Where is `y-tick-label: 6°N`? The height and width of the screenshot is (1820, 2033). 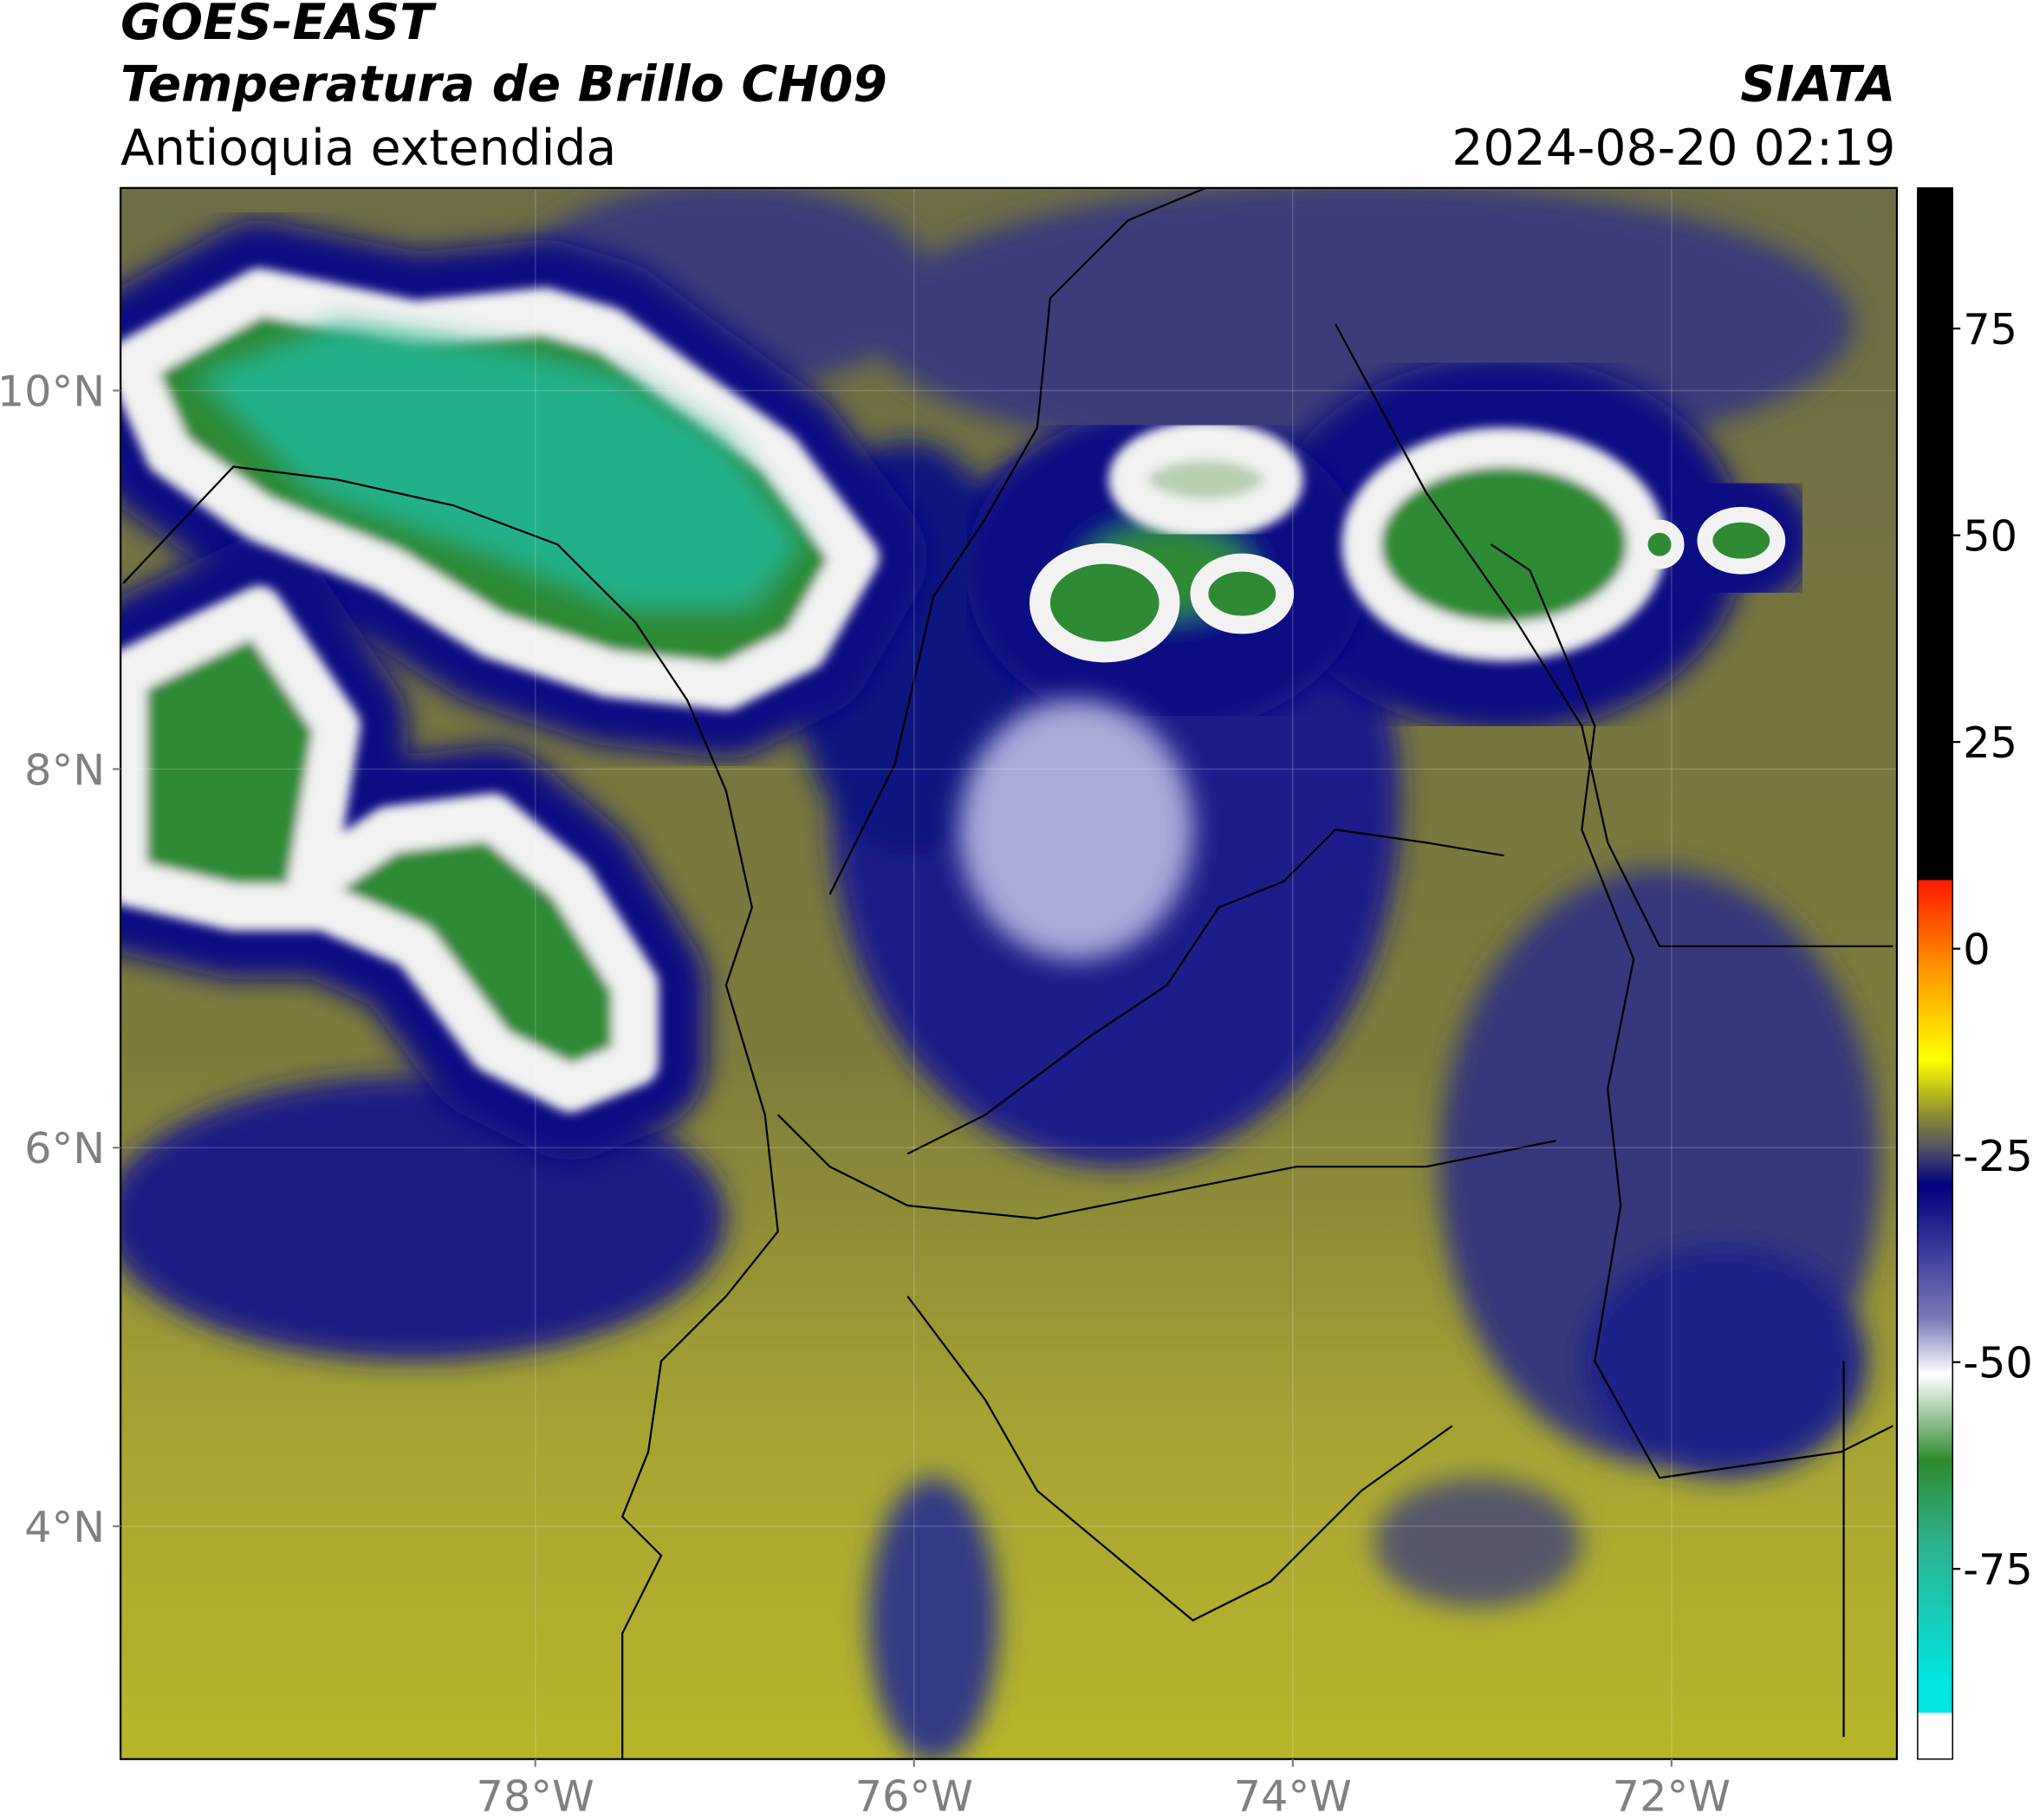 y-tick-label: 6°N is located at coordinates (64, 1148).